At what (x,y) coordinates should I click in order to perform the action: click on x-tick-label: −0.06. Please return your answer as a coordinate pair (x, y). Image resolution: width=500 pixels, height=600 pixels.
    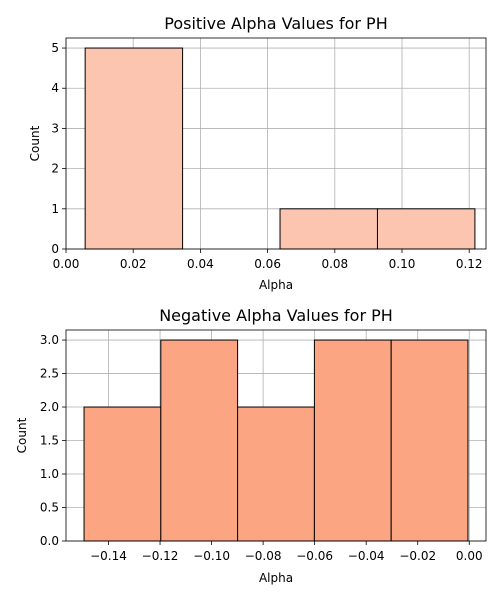
    Looking at the image, I should click on (314, 556).